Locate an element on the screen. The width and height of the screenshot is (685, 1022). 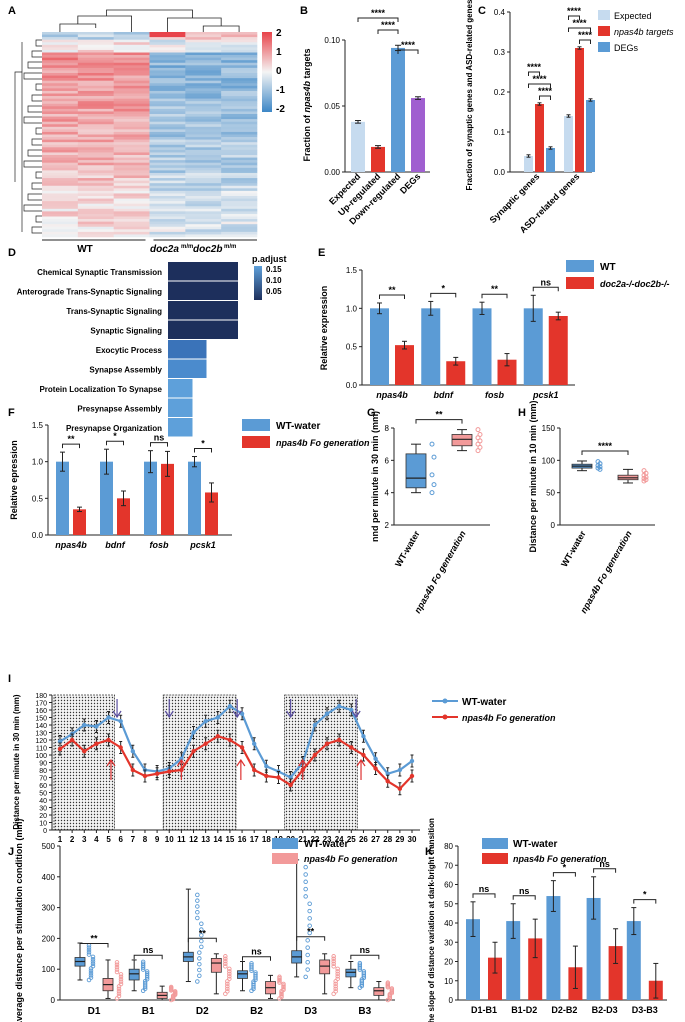
y-tick-label: 30 is located at coordinates (448, 942).